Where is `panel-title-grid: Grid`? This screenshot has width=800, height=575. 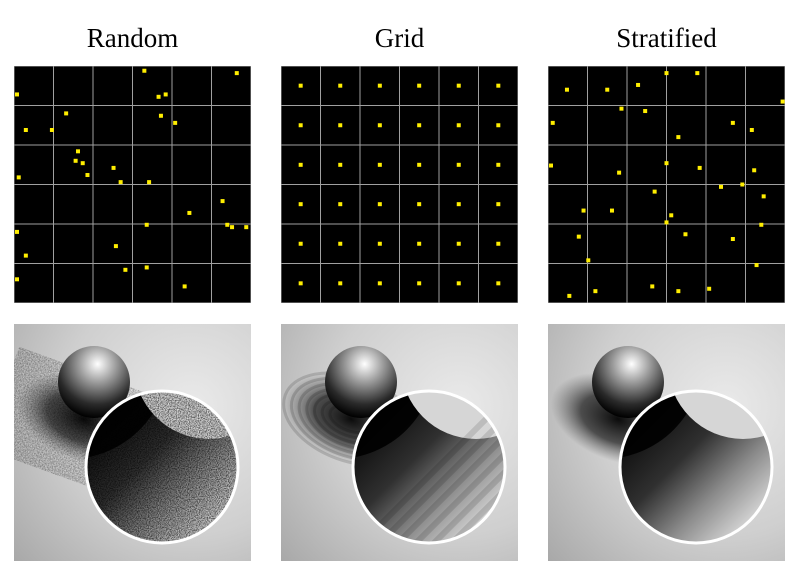 panel-title-grid: Grid is located at coordinates (399, 38).